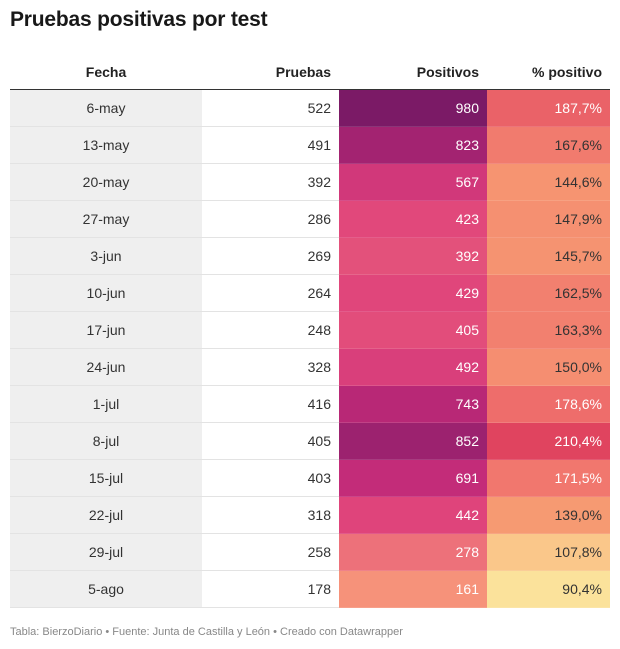  Describe the element at coordinates (548, 589) in the screenshot. I see `pct-positivo-cell: 90,4%` at that location.